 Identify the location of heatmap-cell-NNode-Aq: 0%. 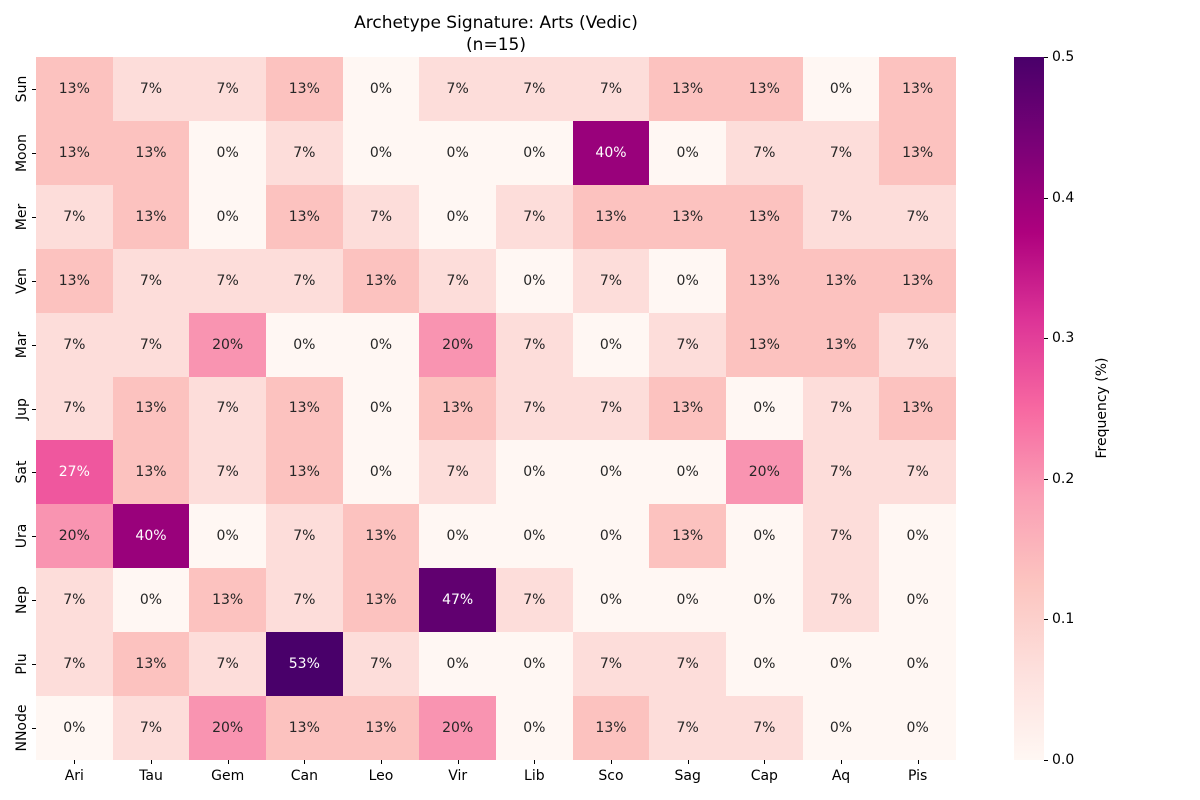
(841, 728).